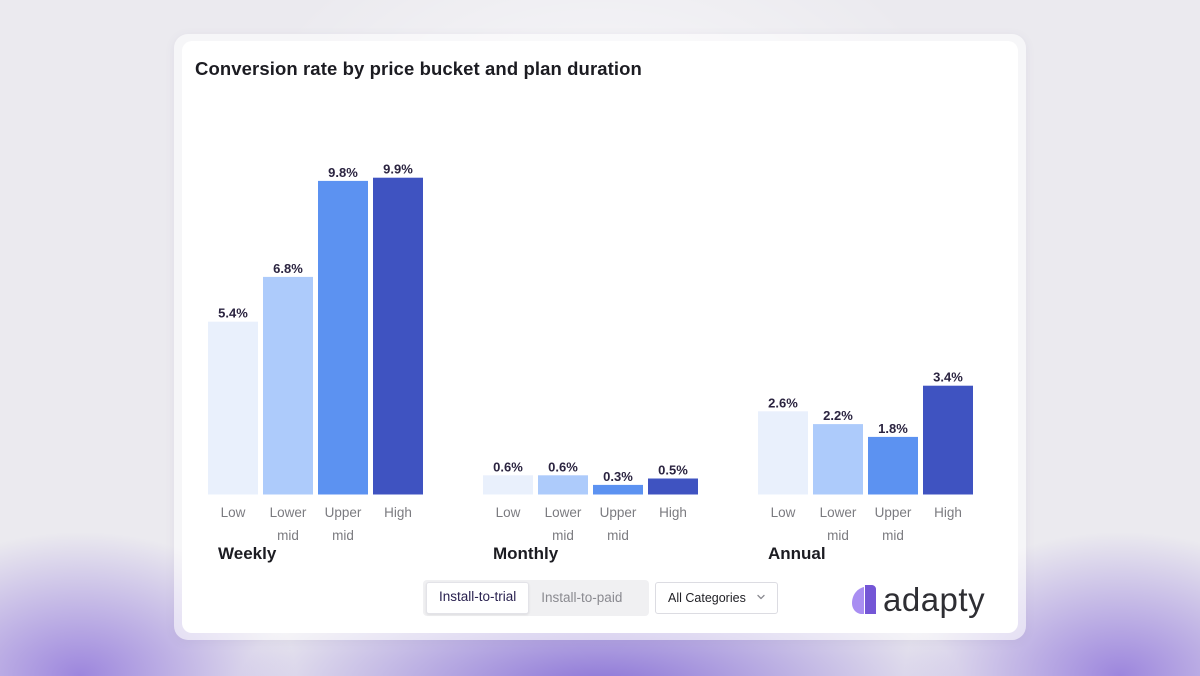 The image size is (1200, 676). I want to click on bar-weekly-low, so click(233, 408).